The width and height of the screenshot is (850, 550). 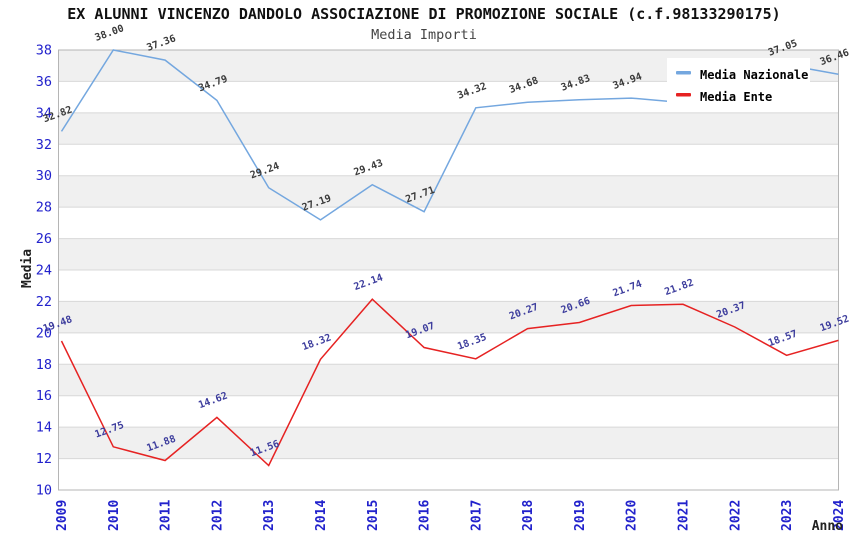 What do you see at coordinates (472, 342) in the screenshot?
I see `data-point-label: 18.35` at bounding box center [472, 342].